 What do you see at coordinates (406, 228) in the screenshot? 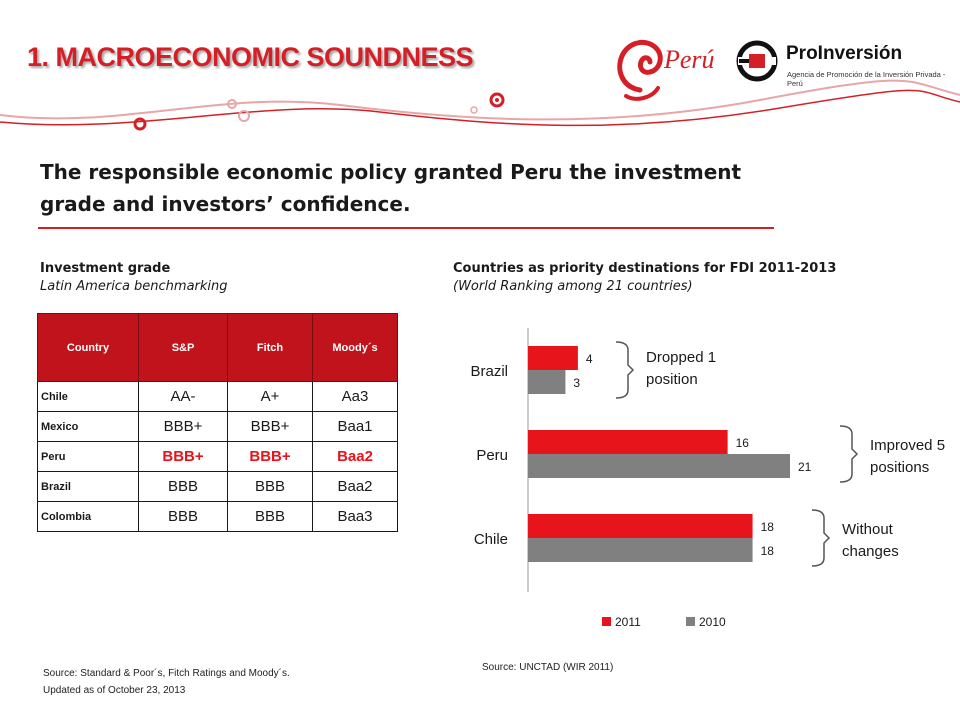
I see `headline-divider` at bounding box center [406, 228].